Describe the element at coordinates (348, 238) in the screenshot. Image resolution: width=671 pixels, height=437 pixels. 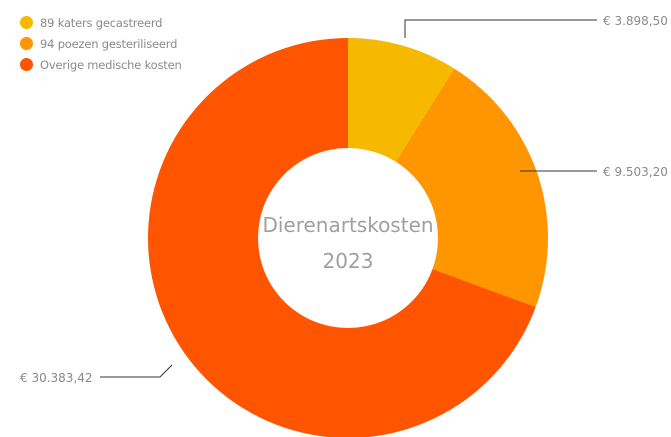
I see `donut-hole` at that location.